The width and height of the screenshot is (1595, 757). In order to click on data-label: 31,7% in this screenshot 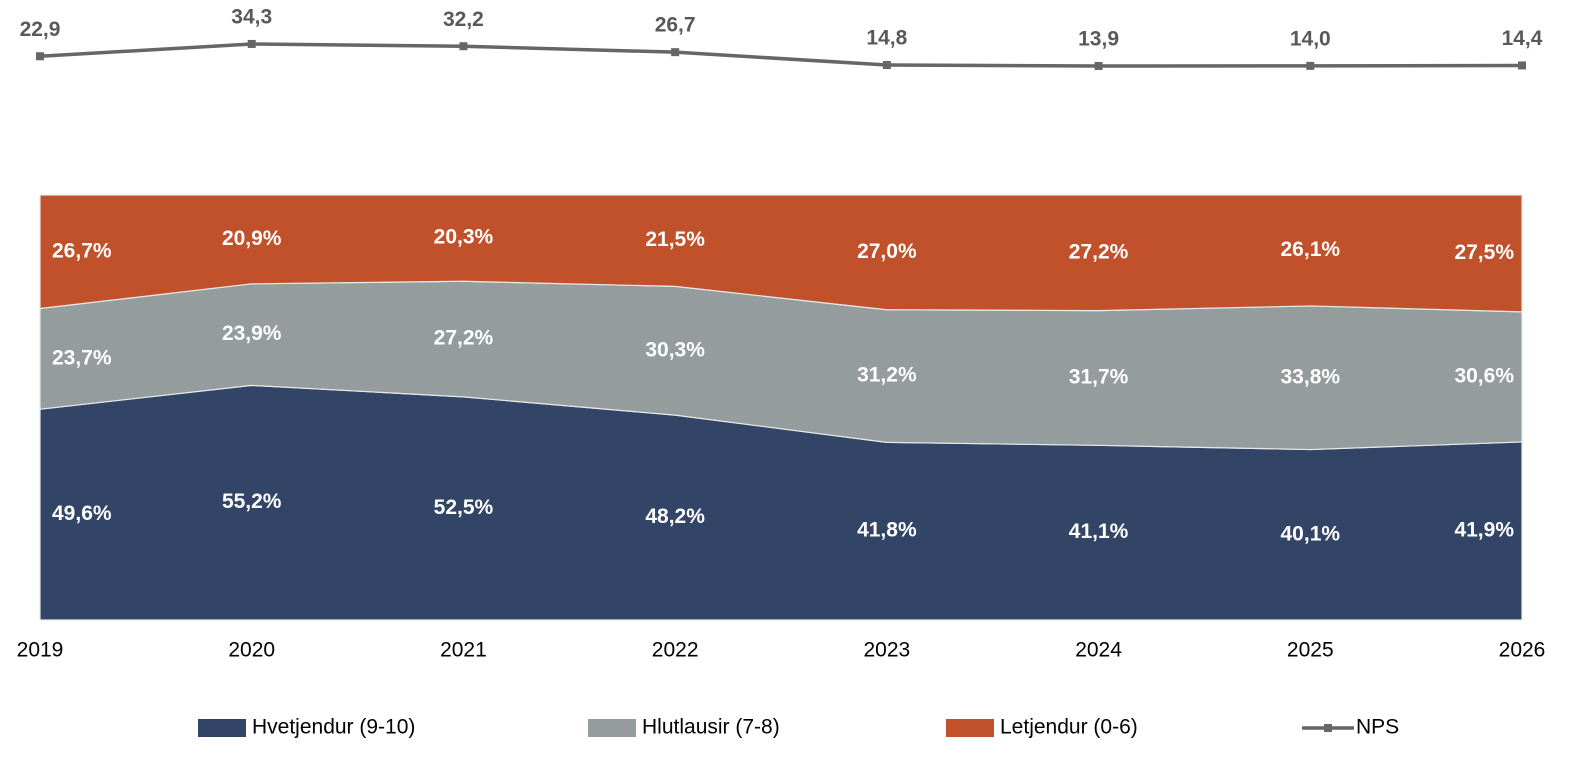, I will do `click(1099, 377)`.